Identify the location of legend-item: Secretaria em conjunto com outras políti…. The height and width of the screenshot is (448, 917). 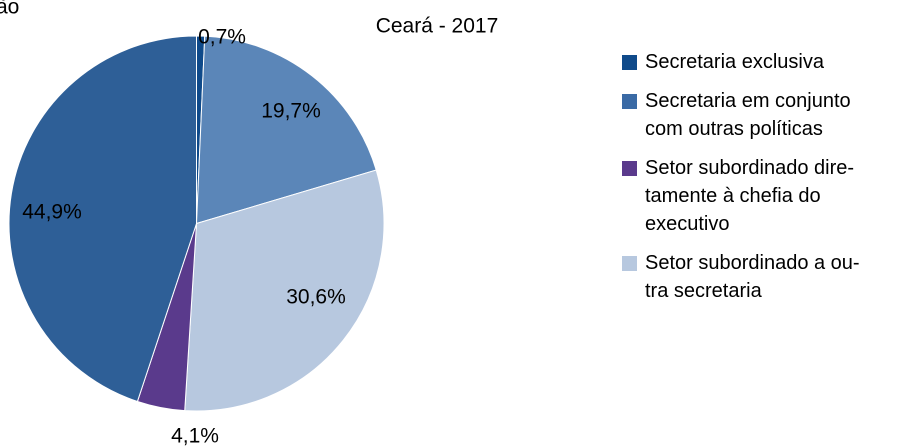
(741, 115).